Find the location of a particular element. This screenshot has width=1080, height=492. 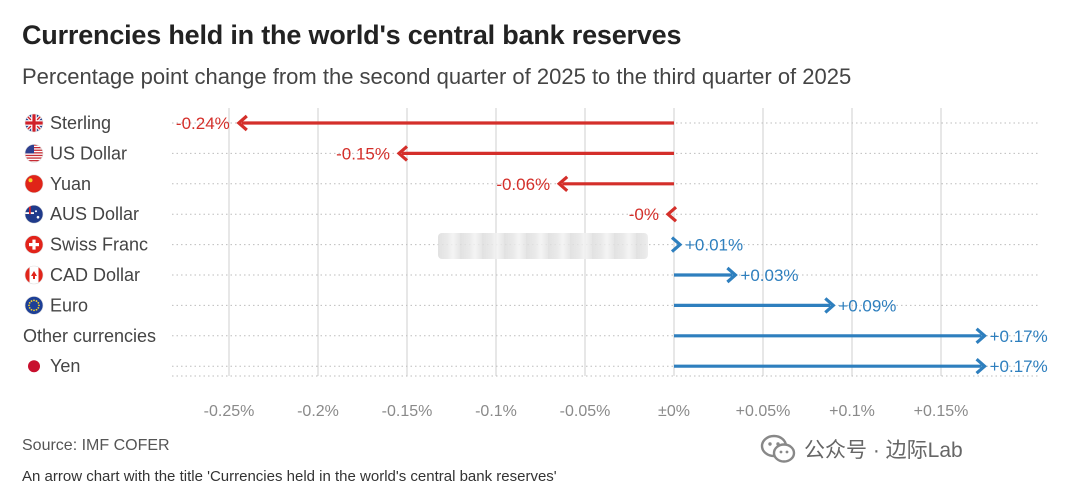

x-tick-label: +0.1% is located at coordinates (852, 411).